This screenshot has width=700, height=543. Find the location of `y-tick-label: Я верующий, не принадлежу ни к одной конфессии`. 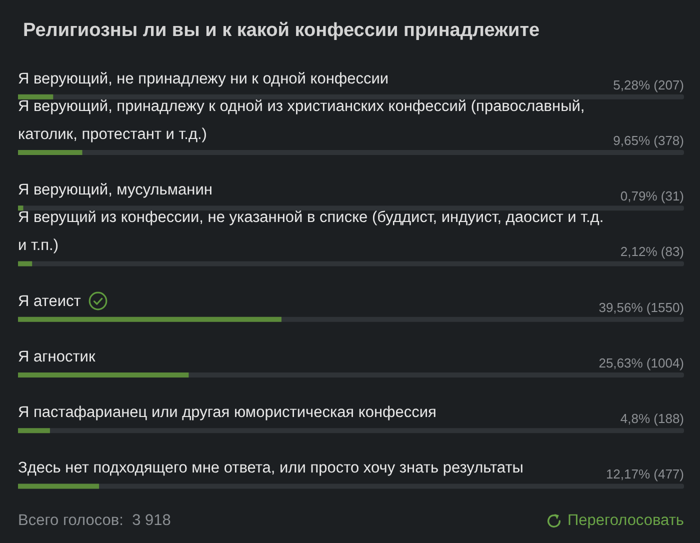

y-tick-label: Я верующий, не принадлежу ни к одной конфессии is located at coordinates (203, 79).